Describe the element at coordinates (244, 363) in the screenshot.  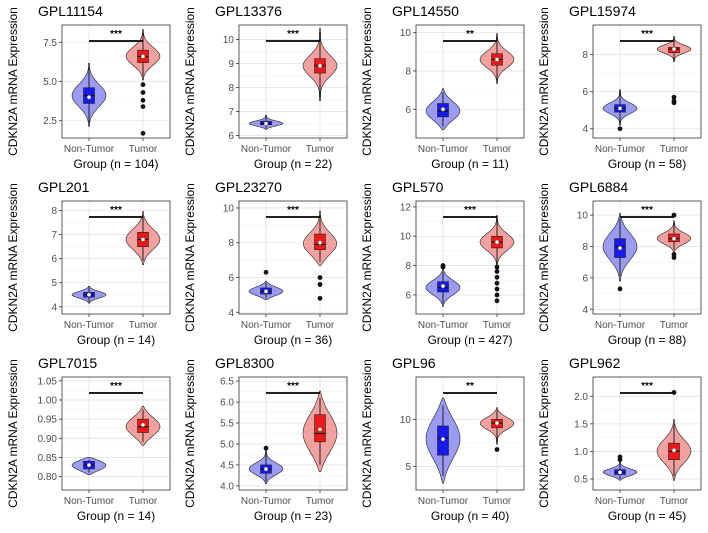
I see `panel-title: GPL8300` at that location.